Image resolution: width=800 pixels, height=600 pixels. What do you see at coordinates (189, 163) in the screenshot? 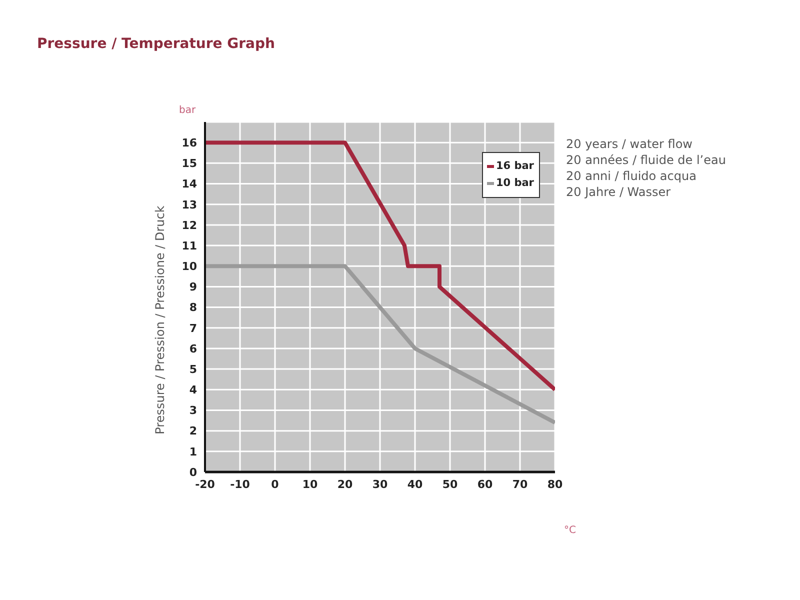
I see `y-tick-label: 15` at bounding box center [189, 163].